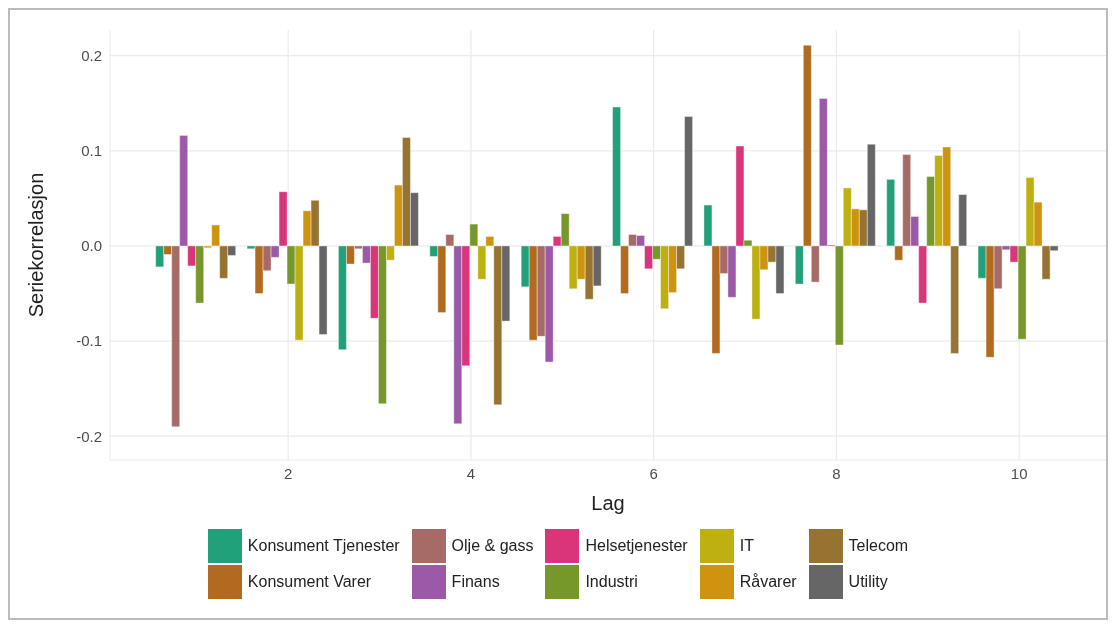  What do you see at coordinates (636, 546) in the screenshot?
I see `legend-label: Helsetjenester` at bounding box center [636, 546].